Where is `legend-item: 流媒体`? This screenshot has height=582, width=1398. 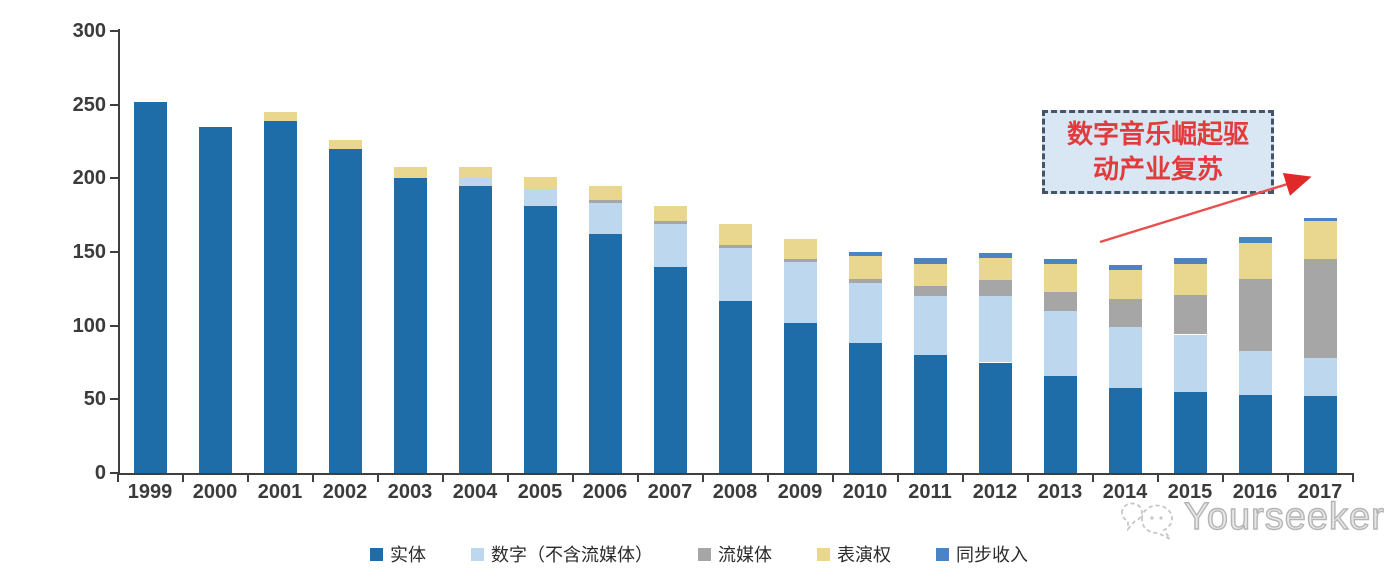
legend-item: 流媒体 is located at coordinates (735, 554).